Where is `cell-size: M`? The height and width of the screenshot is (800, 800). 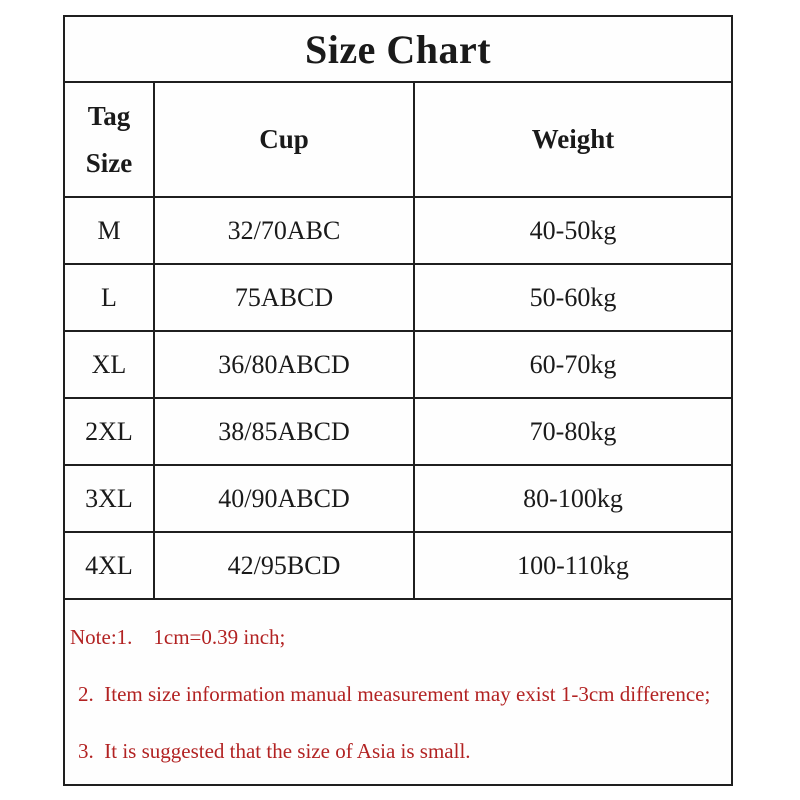
cell-size: M is located at coordinates (110, 230).